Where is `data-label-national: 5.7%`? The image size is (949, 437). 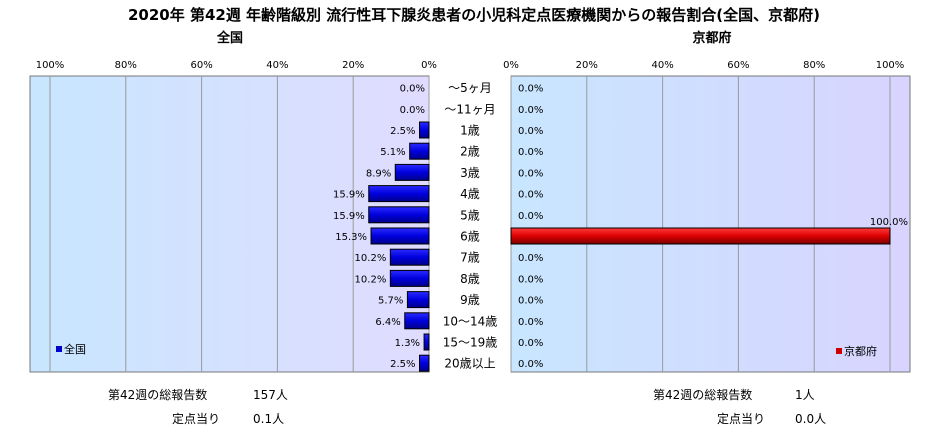
data-label-national: 5.7% is located at coordinates (390, 301).